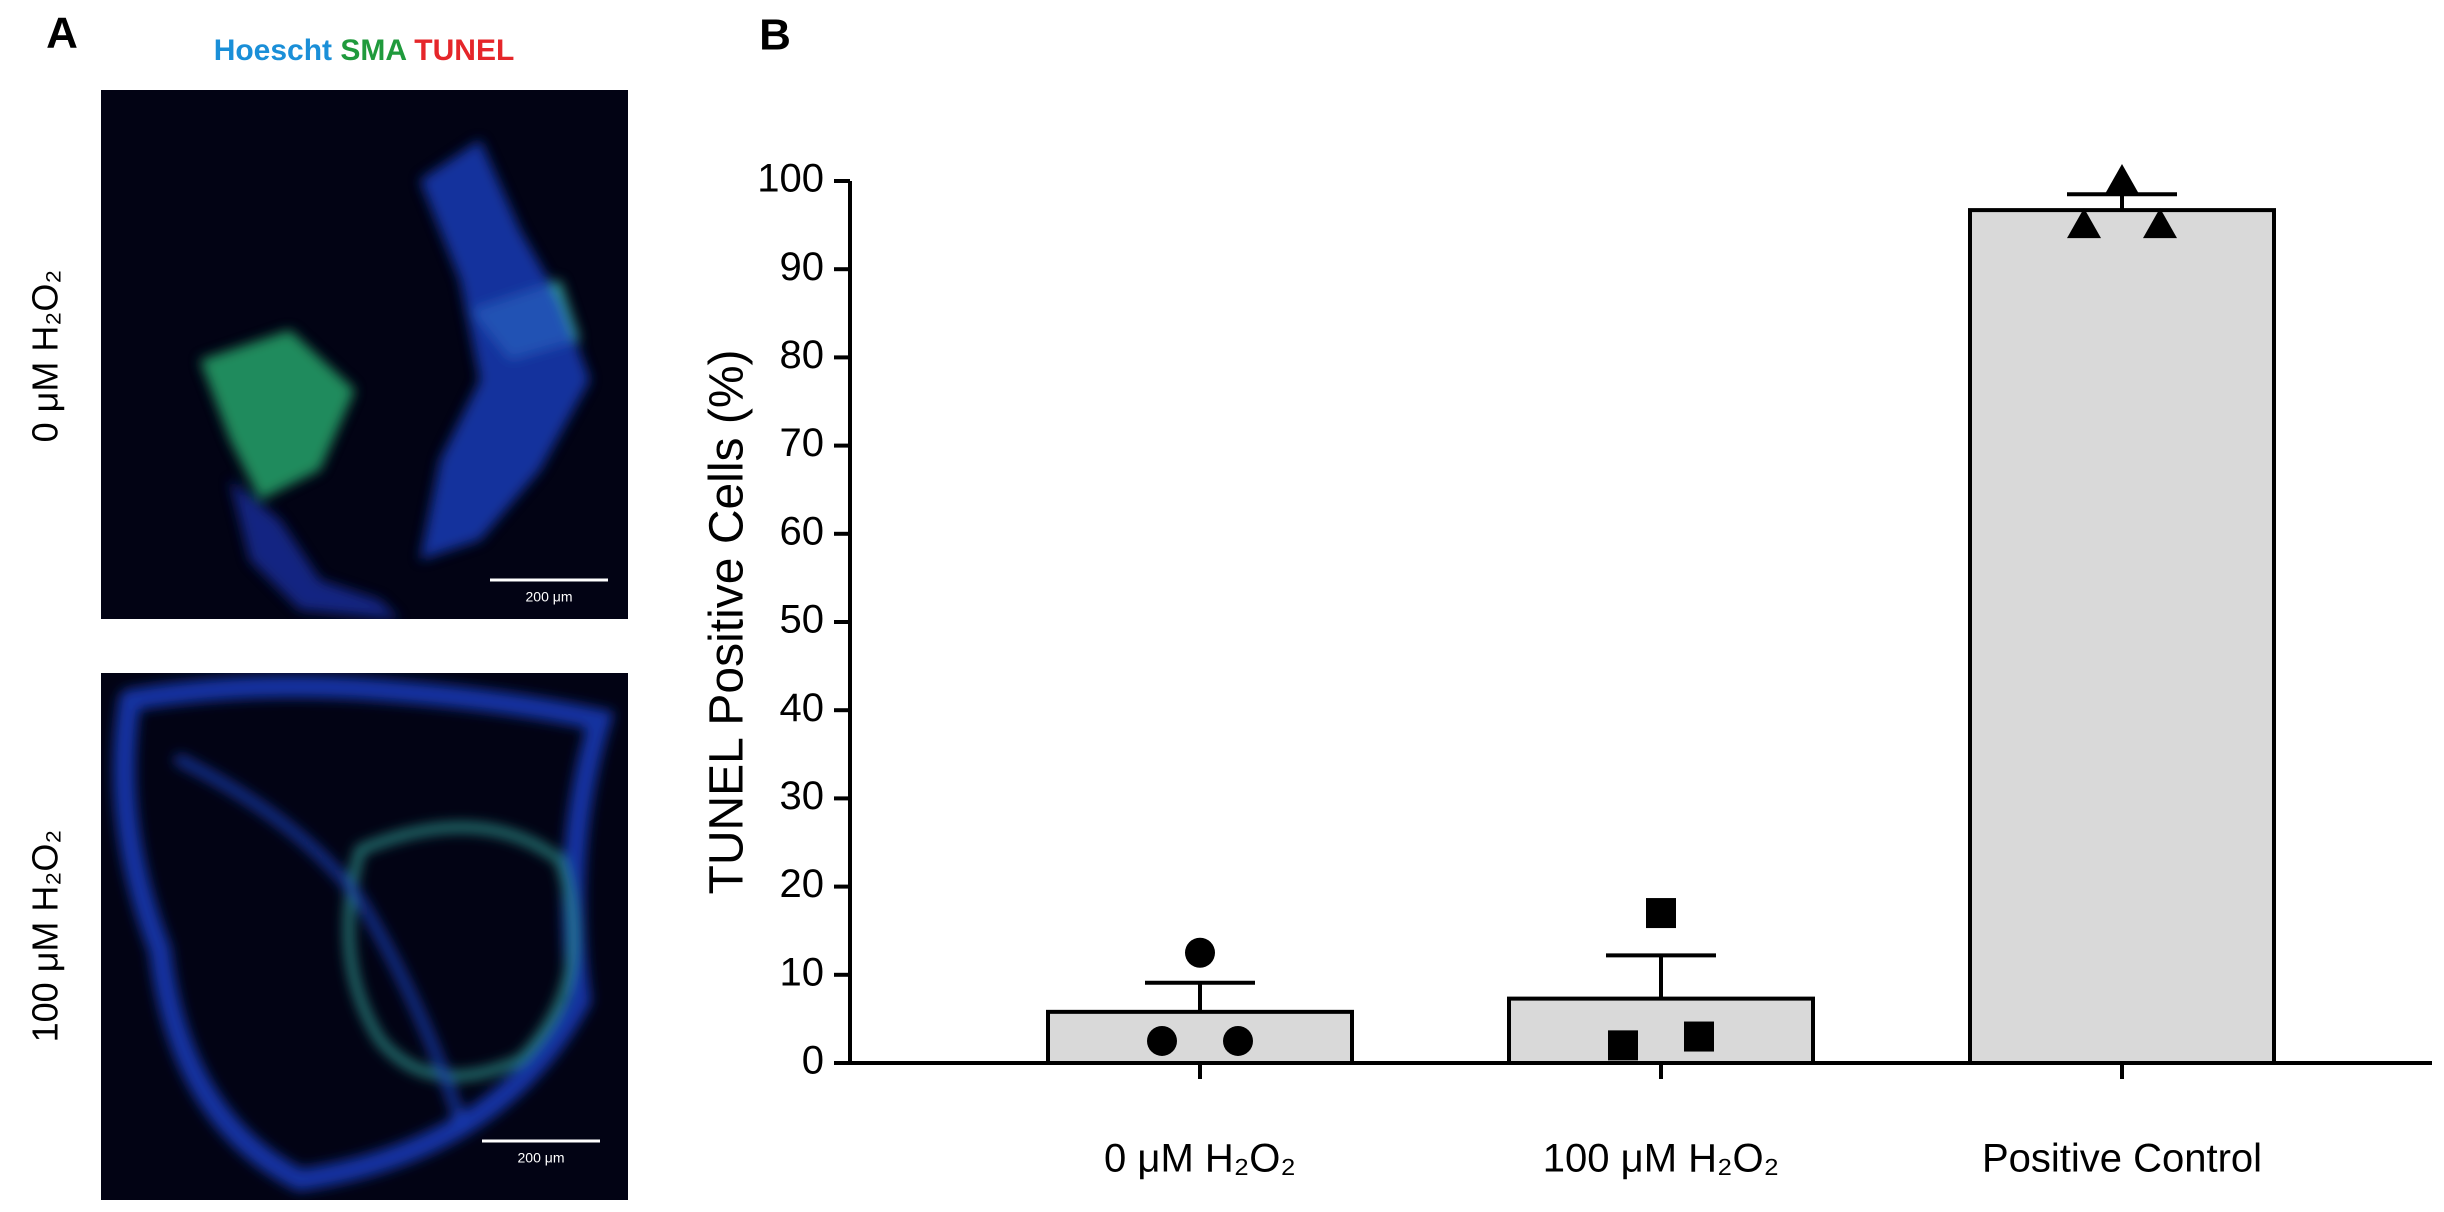 This screenshot has height=1212, width=2444. What do you see at coordinates (373, 50) in the screenshot?
I see `stain-label: SMA` at bounding box center [373, 50].